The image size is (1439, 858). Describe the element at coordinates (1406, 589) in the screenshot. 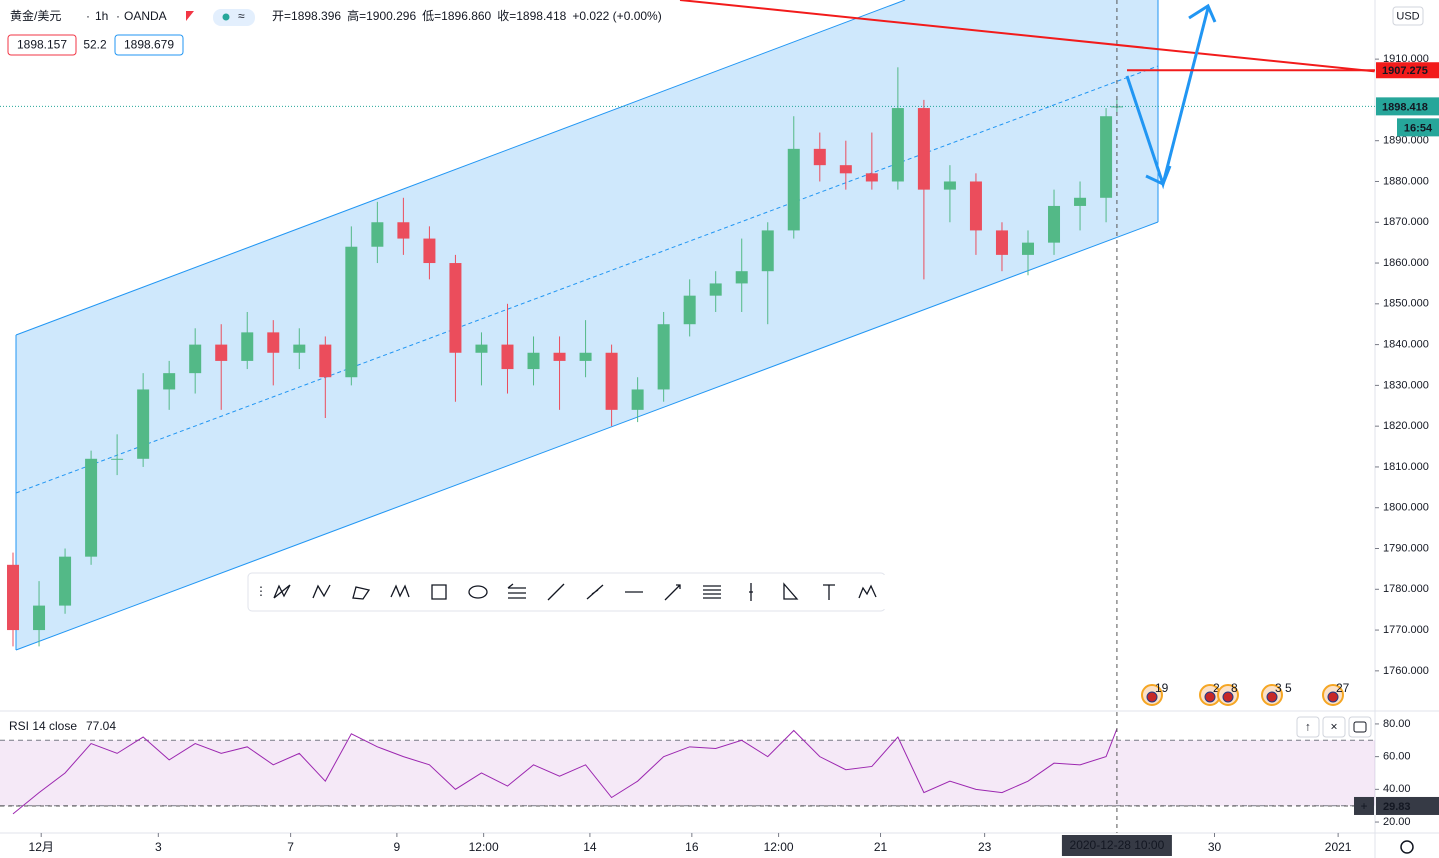

I see `y-tick-label: 1780.000` at that location.